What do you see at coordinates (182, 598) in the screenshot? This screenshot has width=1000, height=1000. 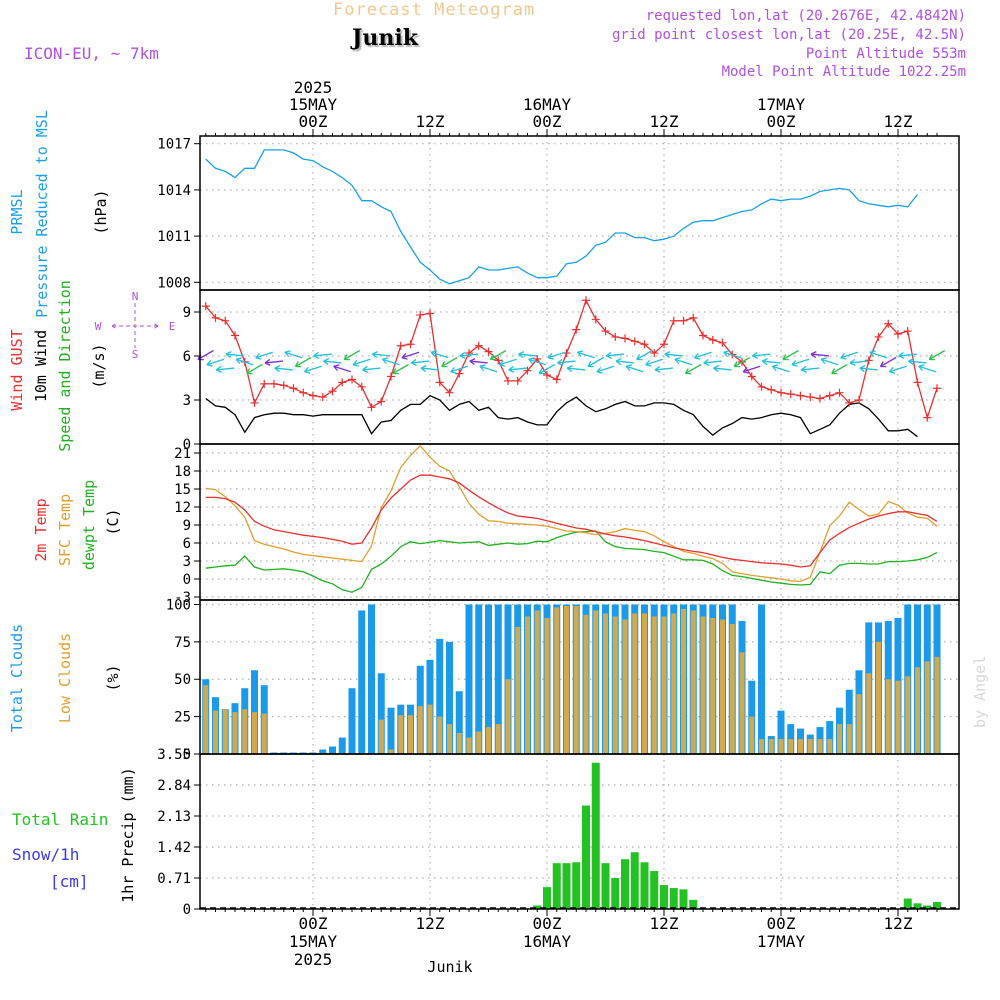 I see `y-tick-label: -3` at bounding box center [182, 598].